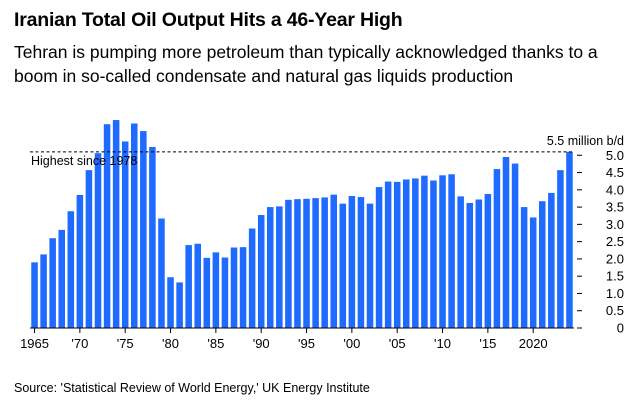 This screenshot has height=407, width=640. Describe the element at coordinates (306, 343) in the screenshot. I see `x-tick-label: '95` at that location.